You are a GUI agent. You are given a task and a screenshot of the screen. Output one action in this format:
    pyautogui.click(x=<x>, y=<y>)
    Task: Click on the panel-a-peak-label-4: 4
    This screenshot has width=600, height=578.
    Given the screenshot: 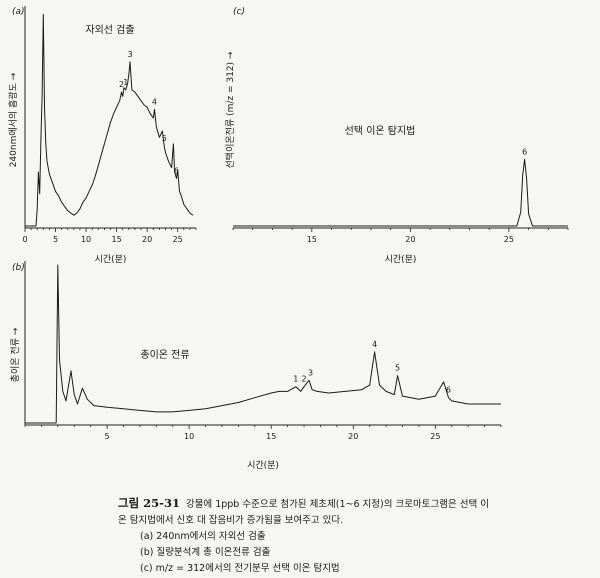 What is the action you would take?
    pyautogui.click(x=154, y=101)
    